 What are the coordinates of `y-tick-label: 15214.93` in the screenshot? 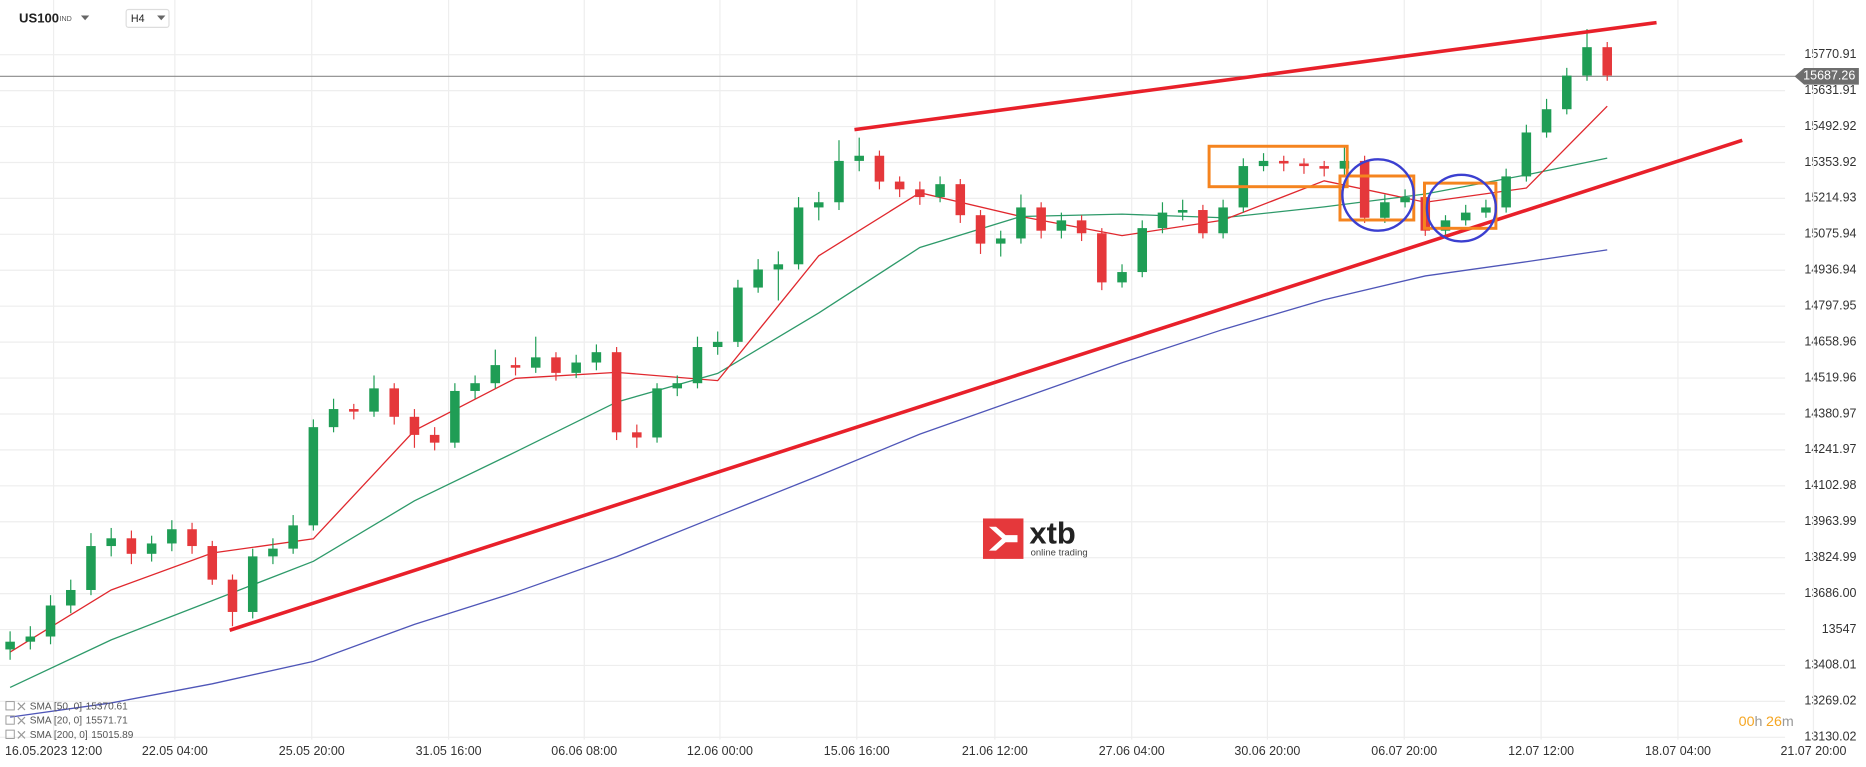 It's located at (1830, 198).